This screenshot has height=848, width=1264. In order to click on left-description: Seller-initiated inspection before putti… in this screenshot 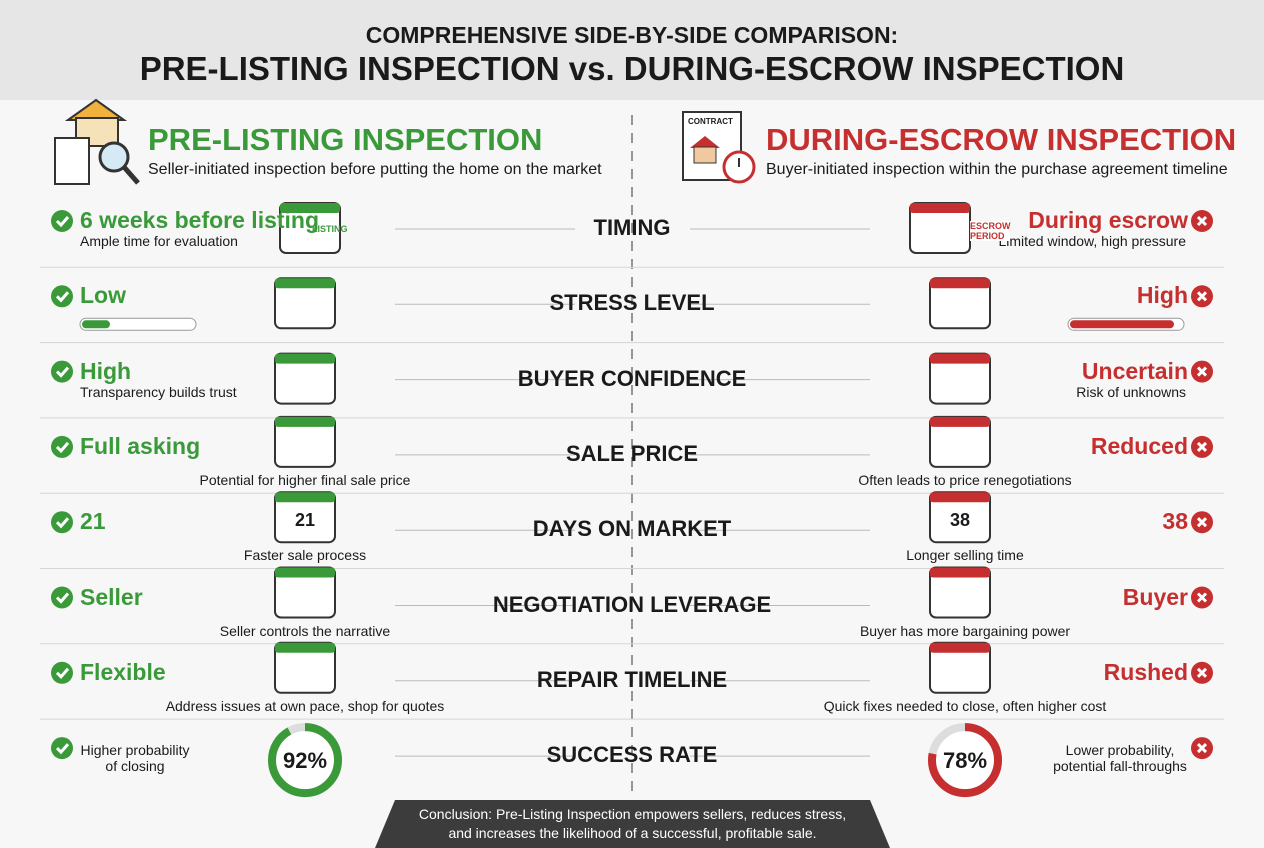, I will do `click(375, 169)`.